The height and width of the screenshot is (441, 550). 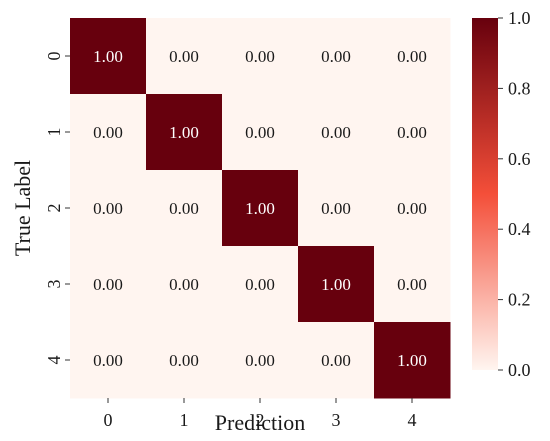 What do you see at coordinates (519, 370) in the screenshot?
I see `colorbar-tick-label-0: 0.0` at bounding box center [519, 370].